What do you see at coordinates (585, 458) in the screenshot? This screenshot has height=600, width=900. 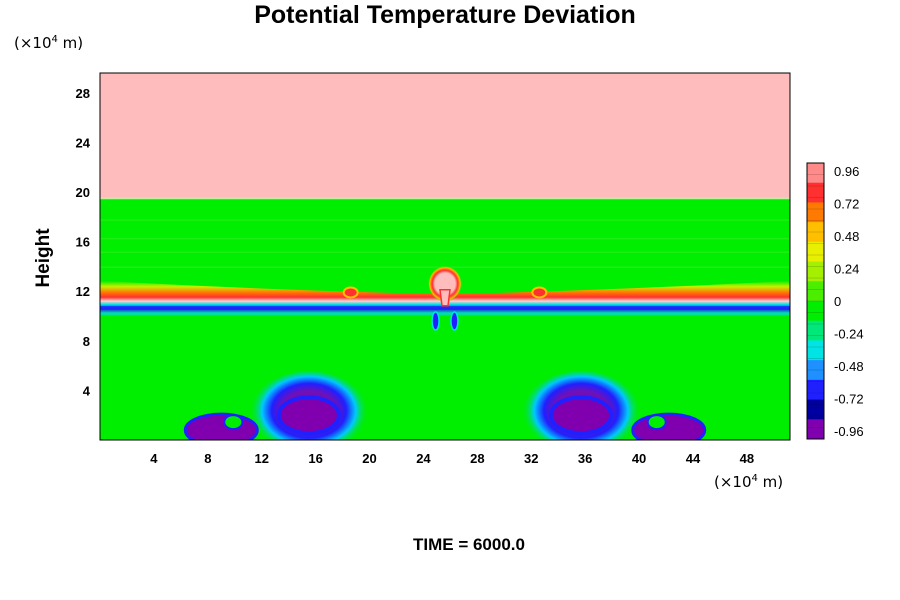 I see `x-tick-label: 36` at bounding box center [585, 458].